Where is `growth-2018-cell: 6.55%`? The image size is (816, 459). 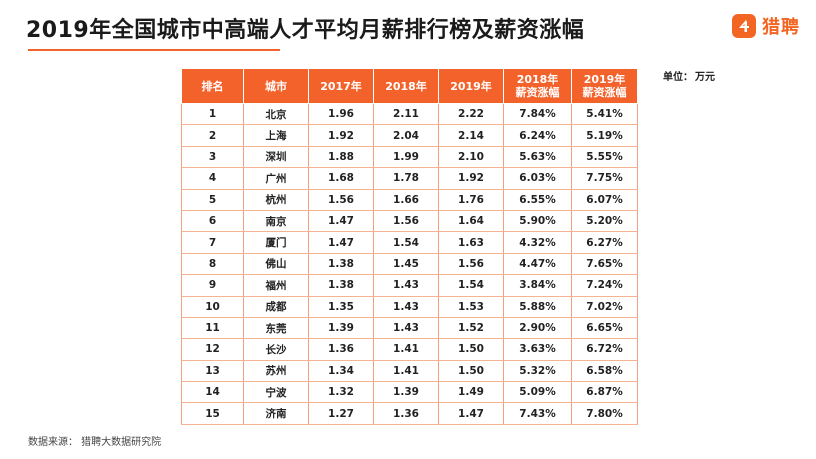 growth-2018-cell: 6.55% is located at coordinates (537, 199).